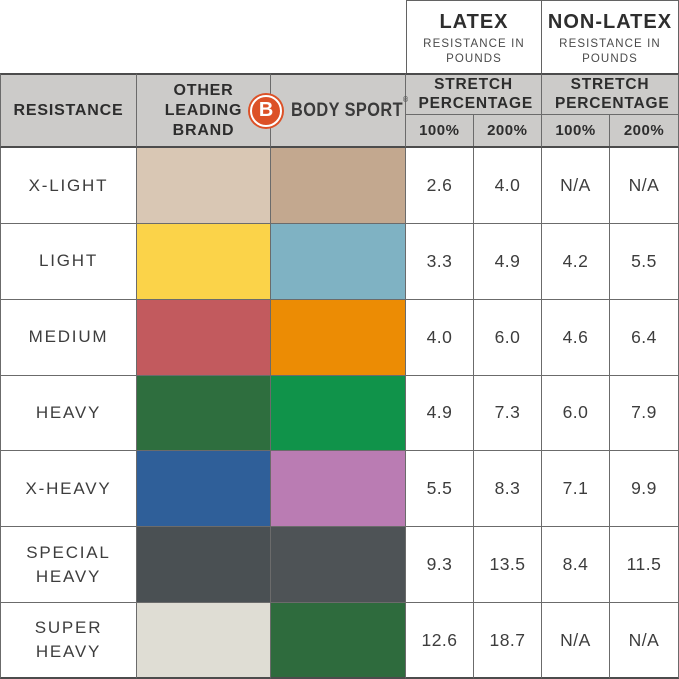 The width and height of the screenshot is (679, 679). I want to click on latex-100-value: 4.9, so click(440, 413).